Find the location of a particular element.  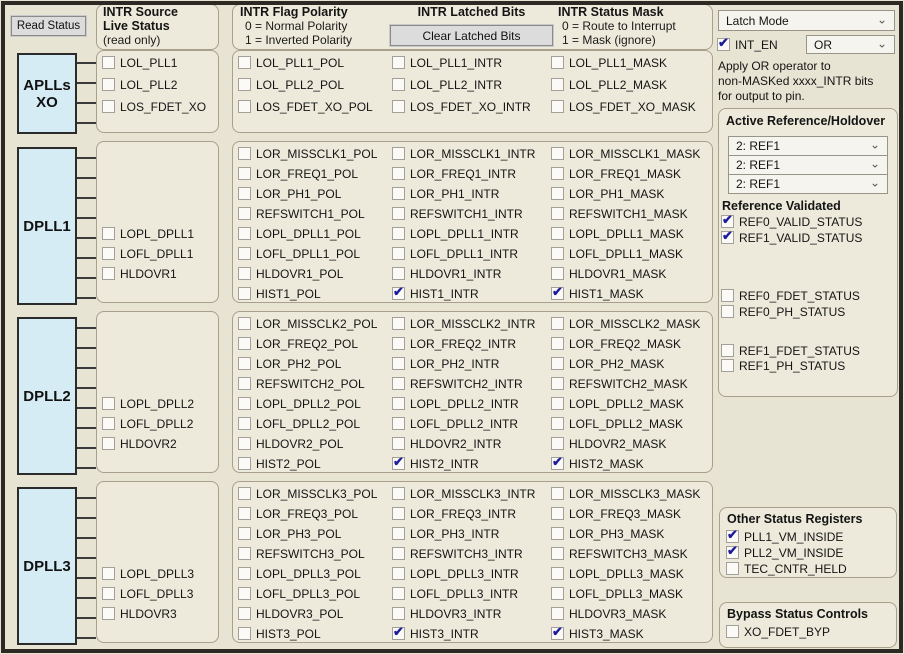

checkbox-refswitch3_mask: REFSWITCH3_MASK is located at coordinates (619, 553).